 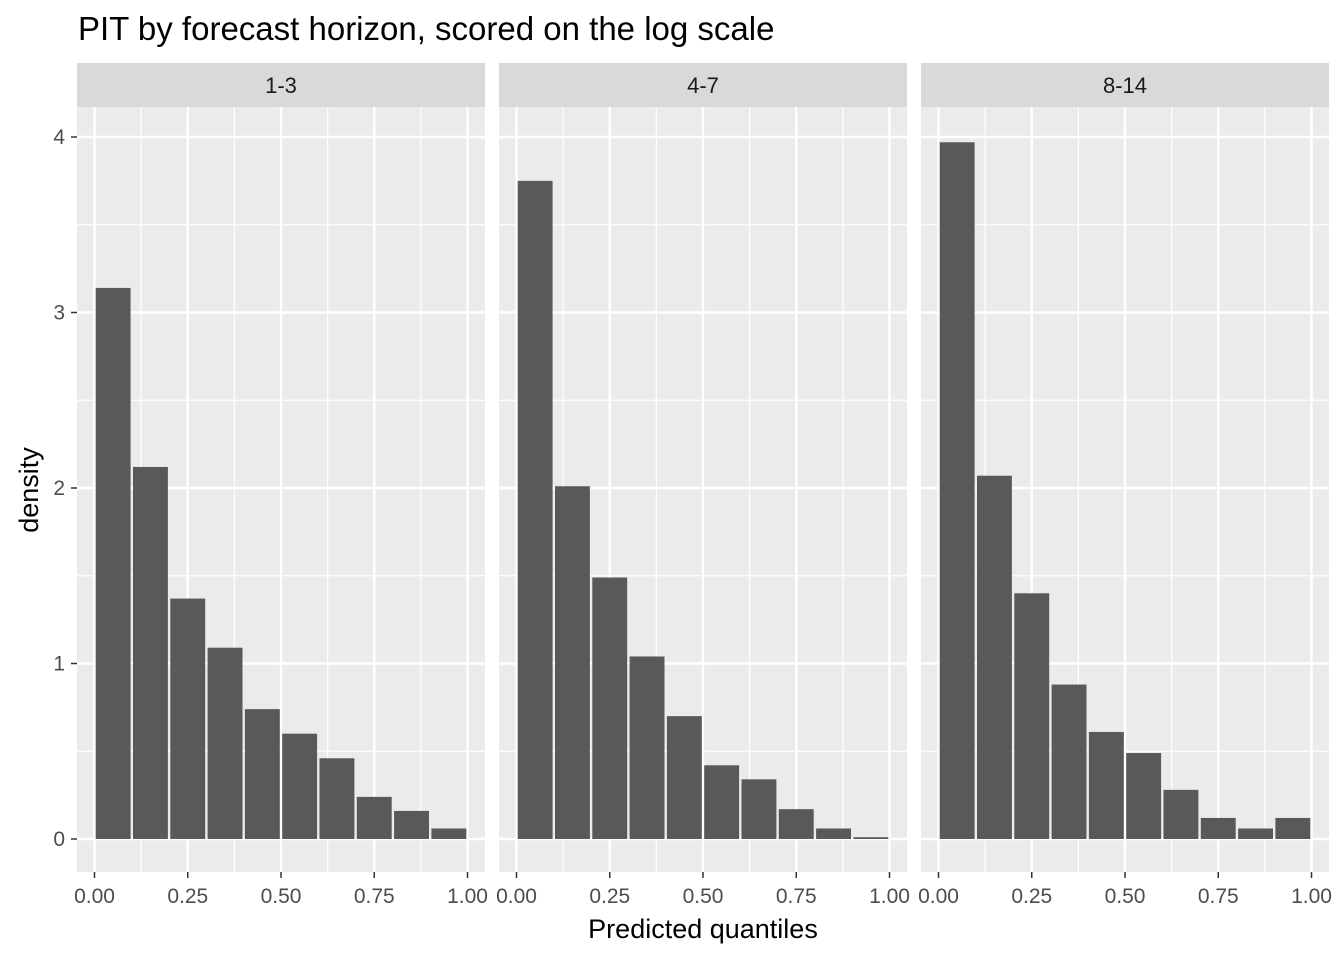 I want to click on facet-strip-label: 1-3, so click(x=281, y=85).